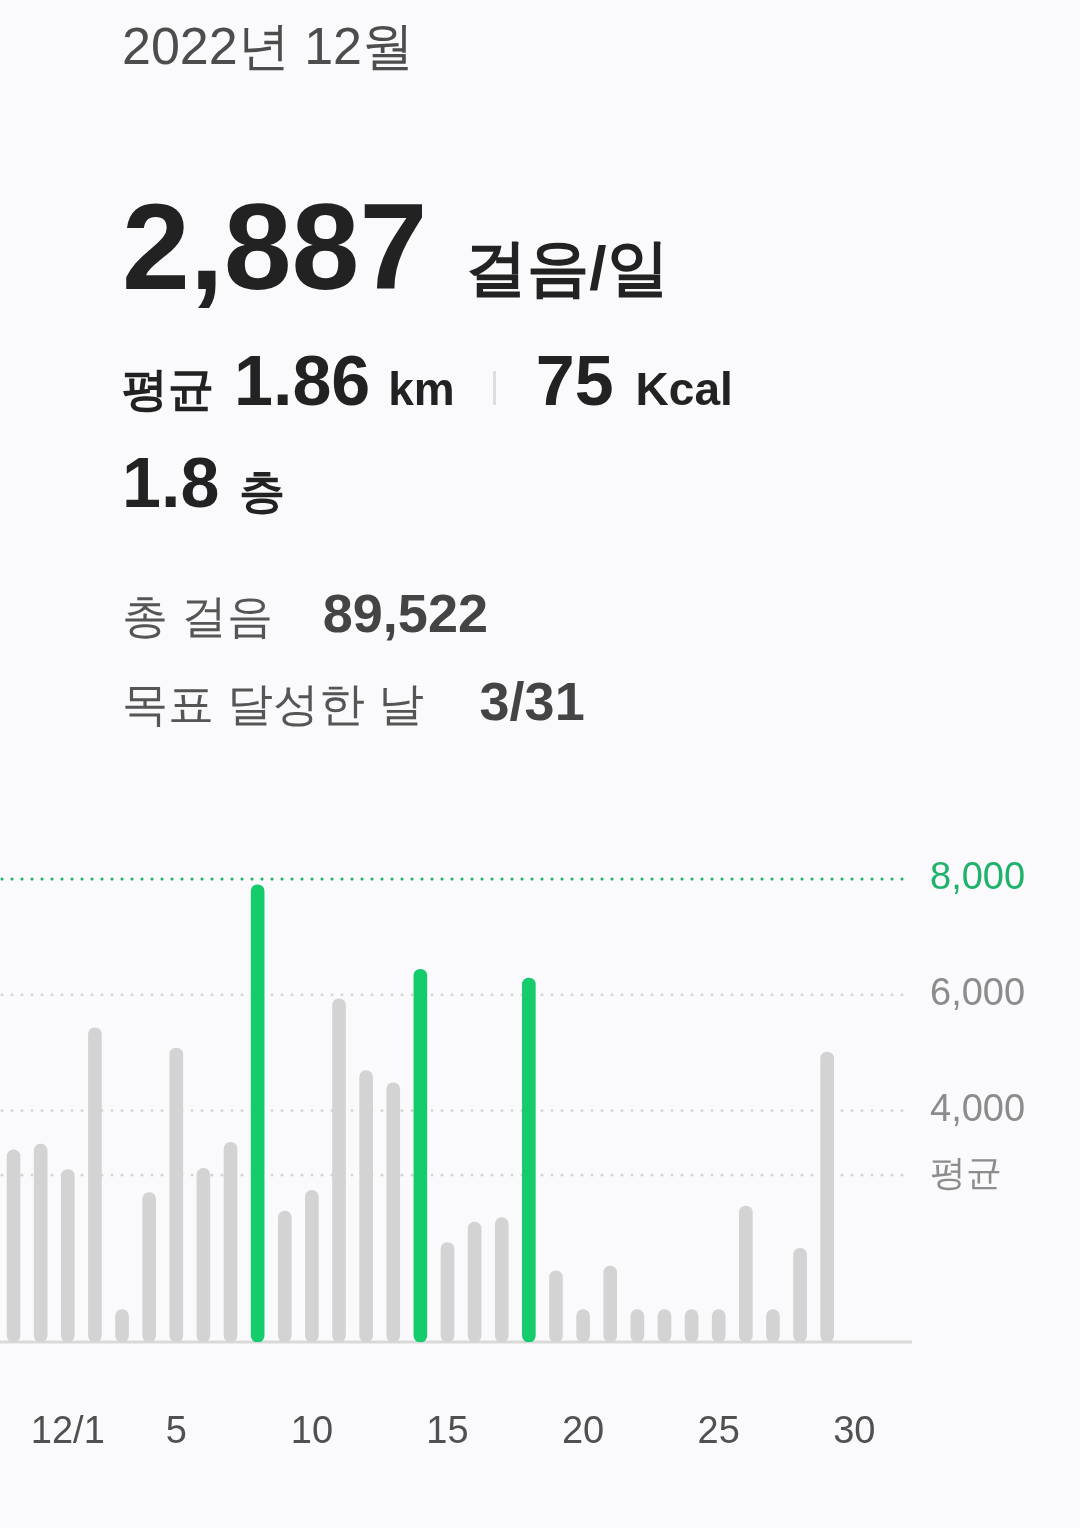  I want to click on chart-title: 2022년 12월, so click(268, 45).